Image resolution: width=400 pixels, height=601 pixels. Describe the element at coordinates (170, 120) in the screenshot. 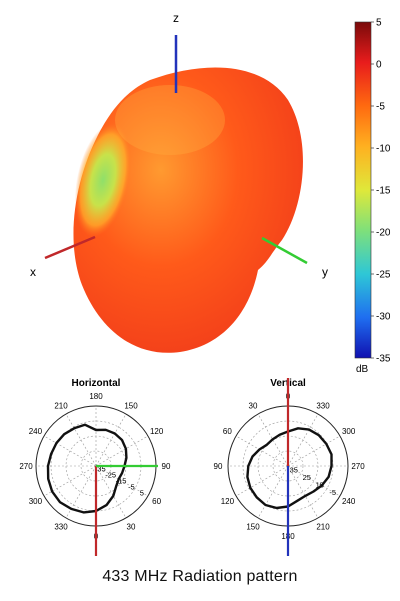

I see `surface-highlight` at that location.